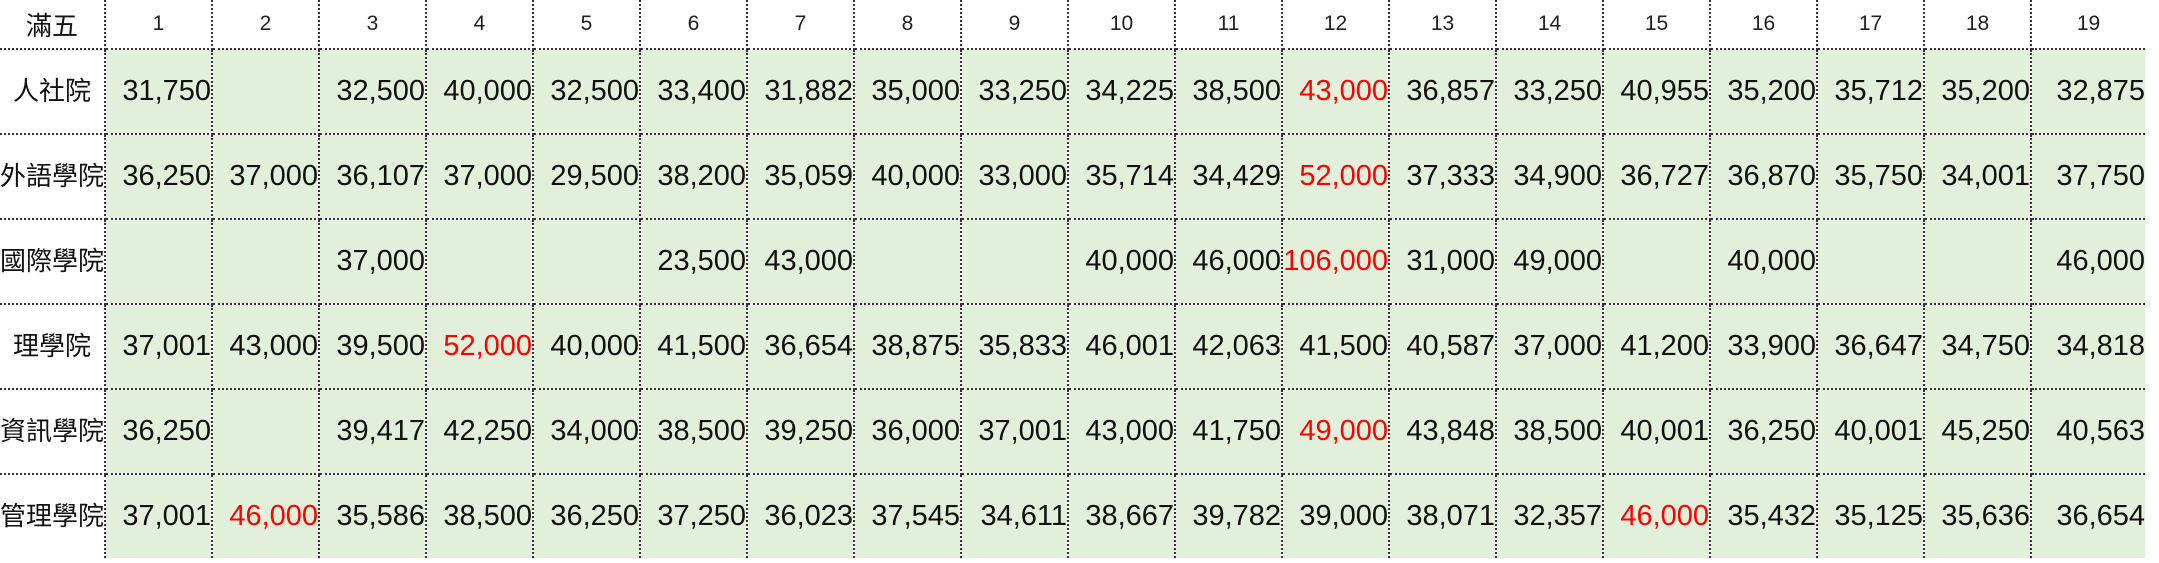 This screenshot has height=563, width=2159. I want to click on table-cell: 31,000, so click(1443, 262).